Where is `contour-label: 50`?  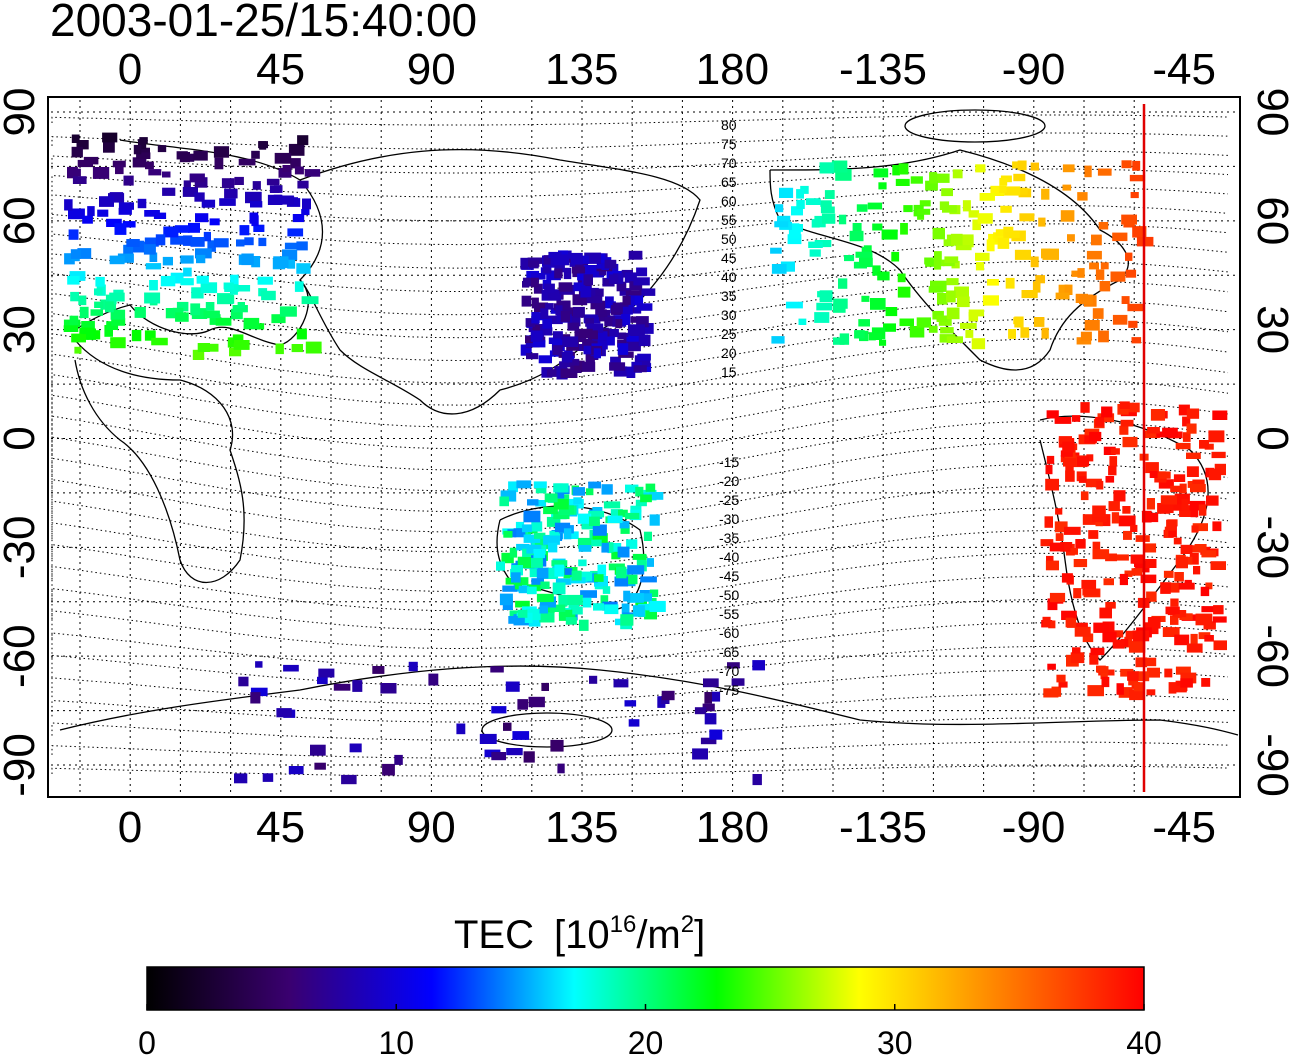 contour-label: 50 is located at coordinates (729, 239).